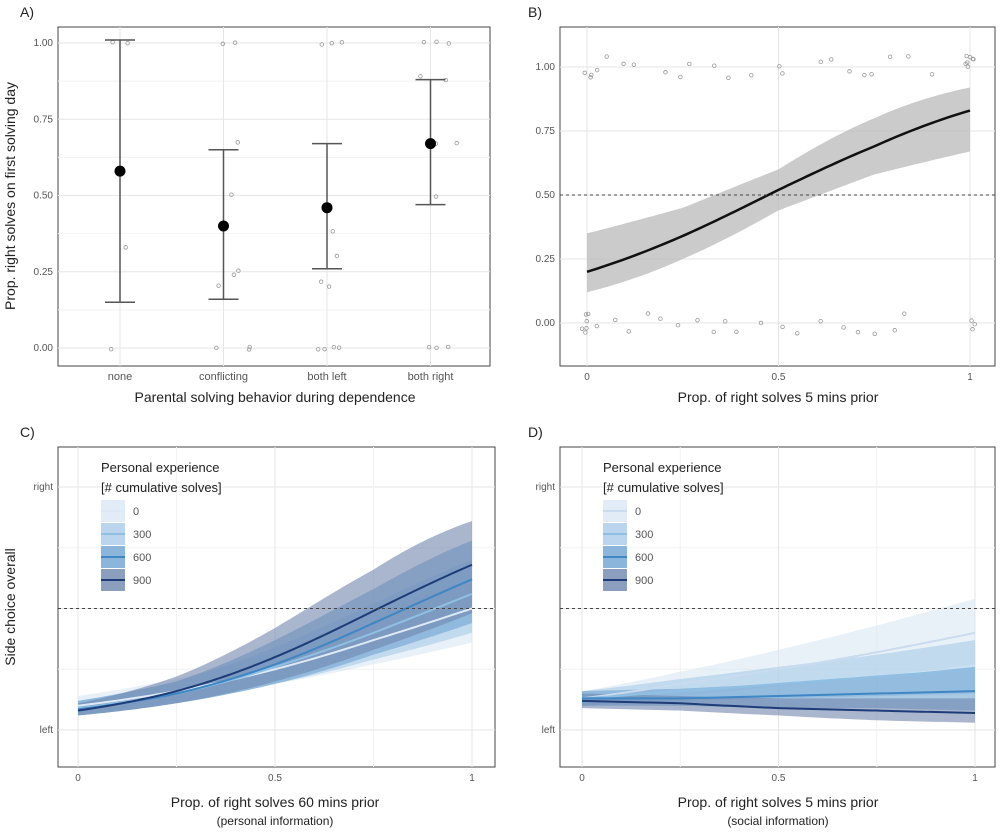  Describe the element at coordinates (10, 196) in the screenshot. I see `panel-a-ylabel: Prop. right solves on first solving day` at that location.